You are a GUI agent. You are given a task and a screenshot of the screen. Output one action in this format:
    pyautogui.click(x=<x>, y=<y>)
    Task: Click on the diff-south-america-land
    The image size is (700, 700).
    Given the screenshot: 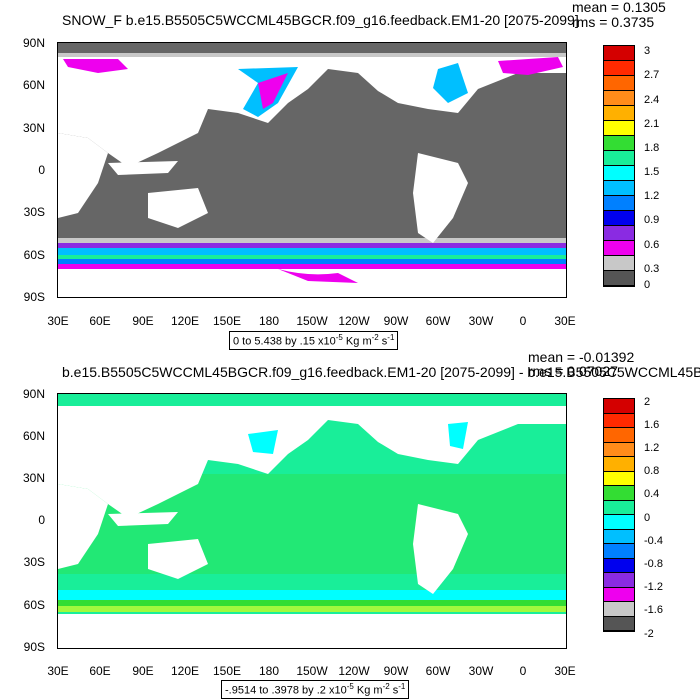 What is the action you would take?
    pyautogui.click(x=440, y=549)
    